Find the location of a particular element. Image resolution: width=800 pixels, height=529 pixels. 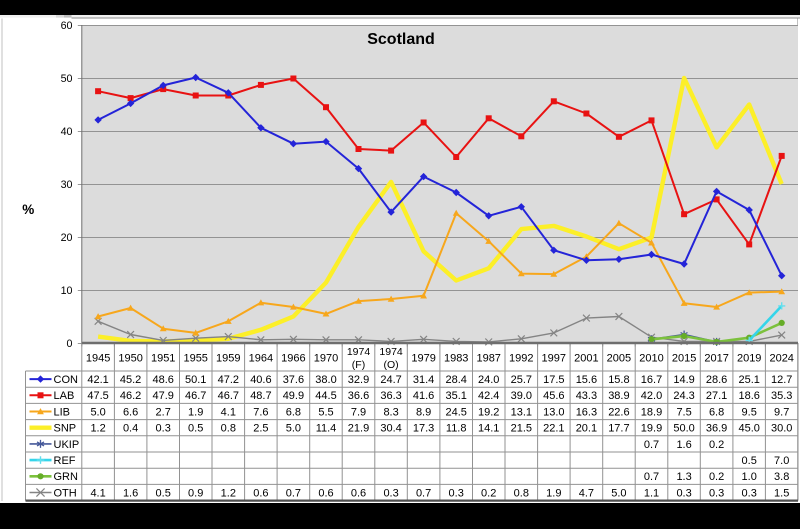

svg-text: 19.2 is located at coordinates (488, 412).